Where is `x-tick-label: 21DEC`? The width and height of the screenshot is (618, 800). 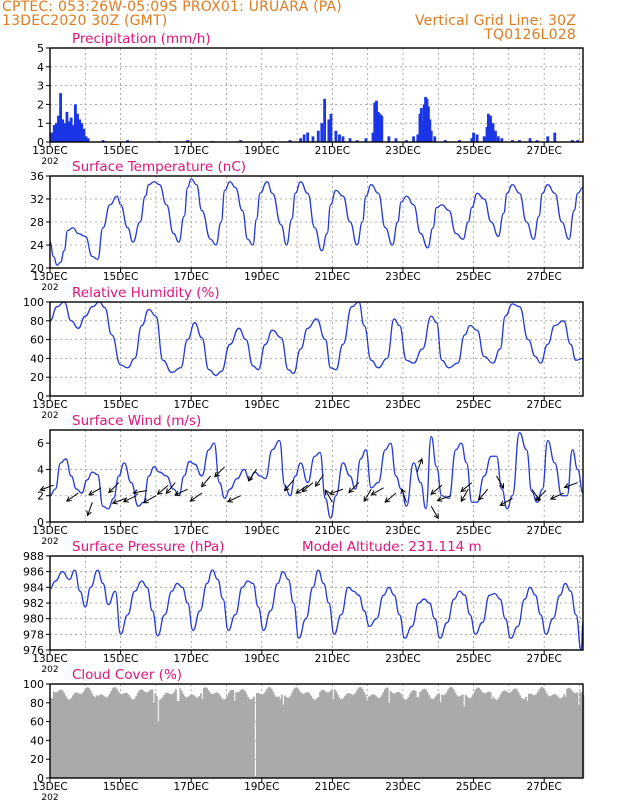 x-tick-label: 21DEC is located at coordinates (332, 659).